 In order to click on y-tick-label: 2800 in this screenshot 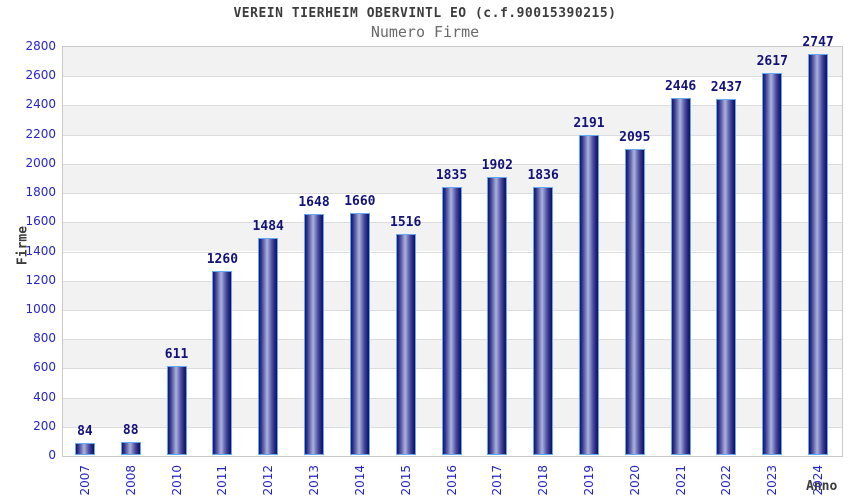, I will do `click(40, 46)`.